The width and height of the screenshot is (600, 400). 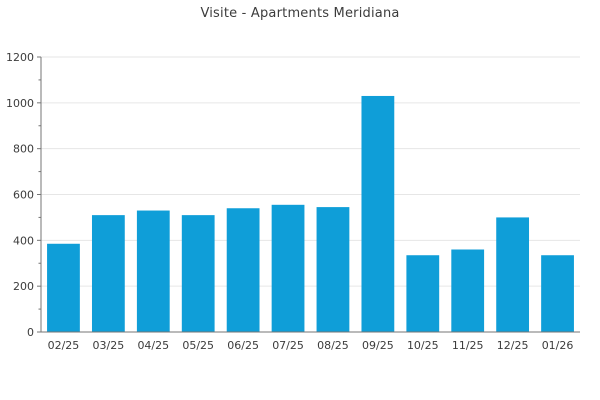 I want to click on y-tick-label: 1000, so click(x=20, y=103).